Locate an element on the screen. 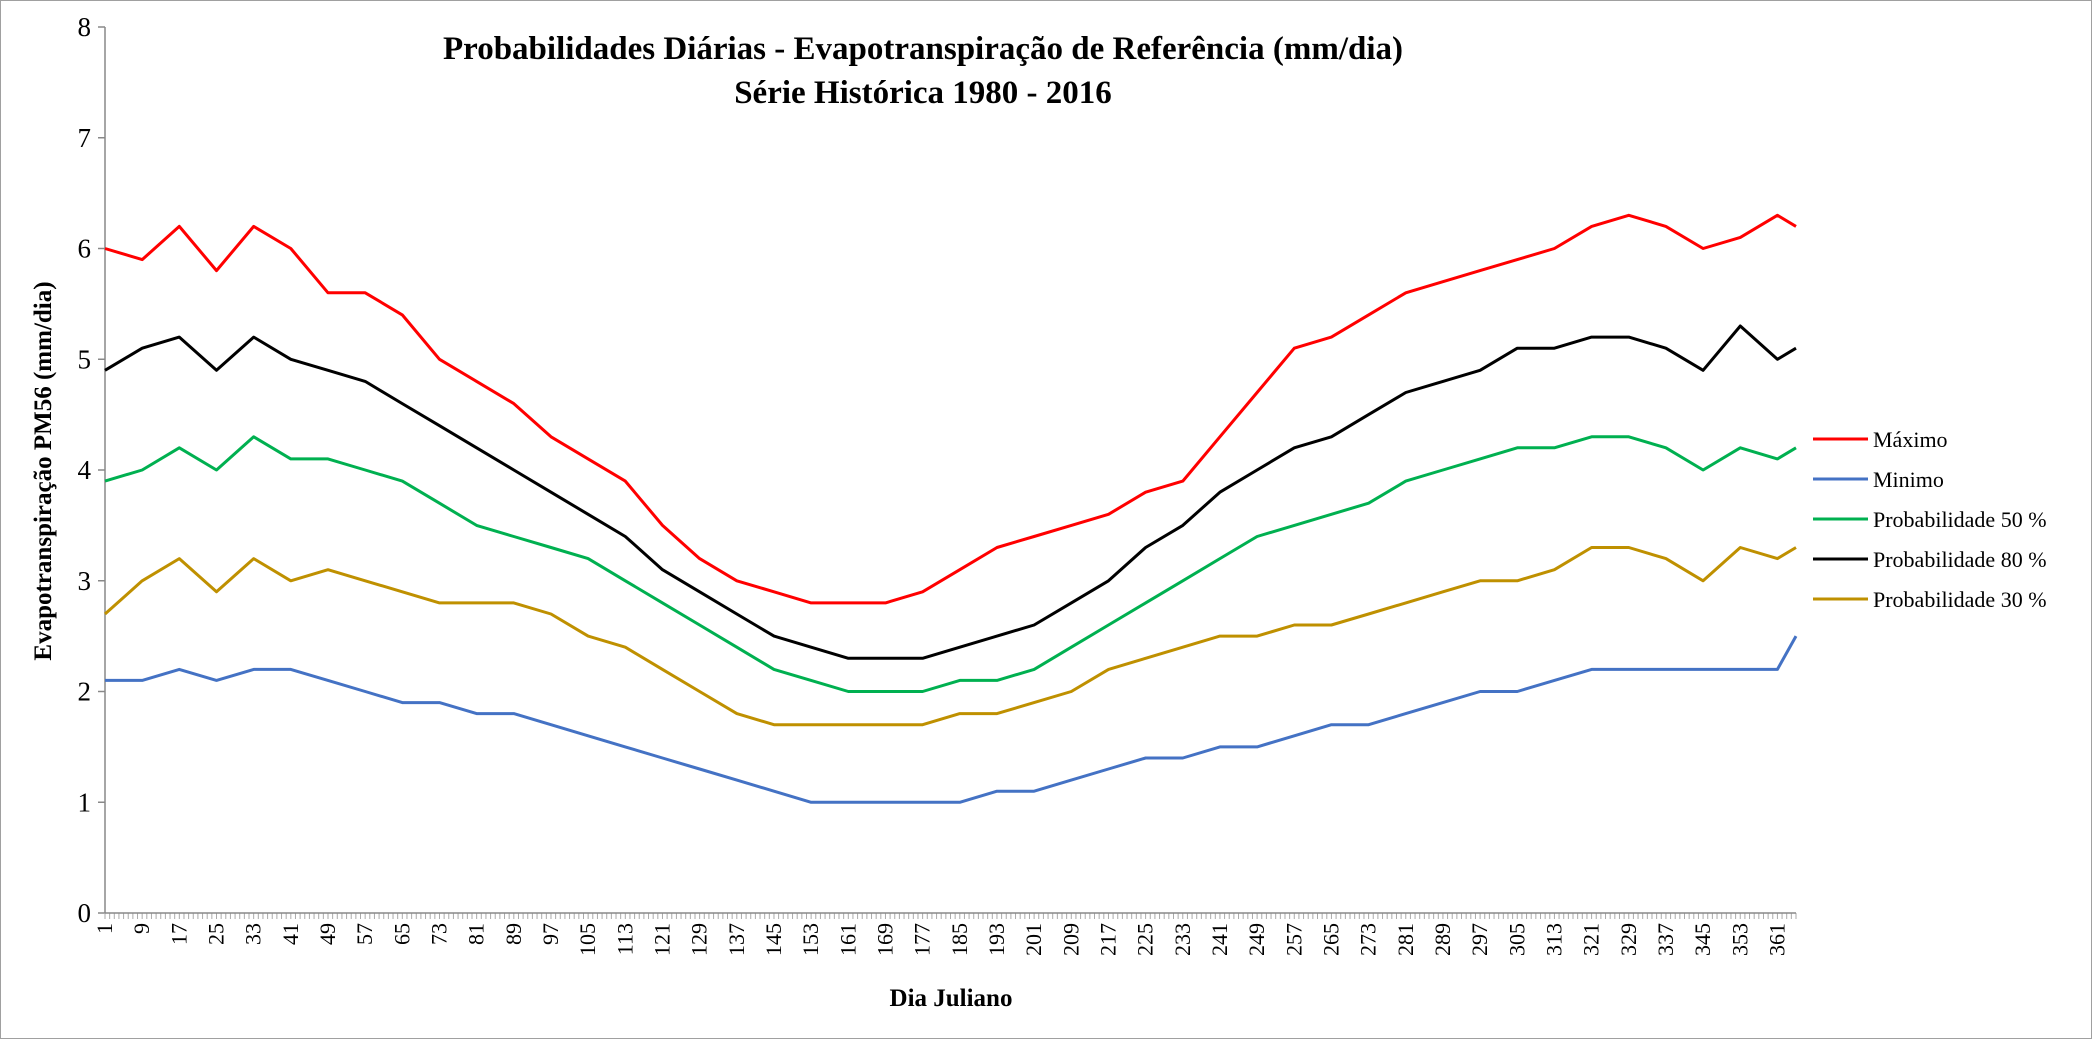 This screenshot has width=2092, height=1043. x-tick-label: 201 is located at coordinates (1033, 939).